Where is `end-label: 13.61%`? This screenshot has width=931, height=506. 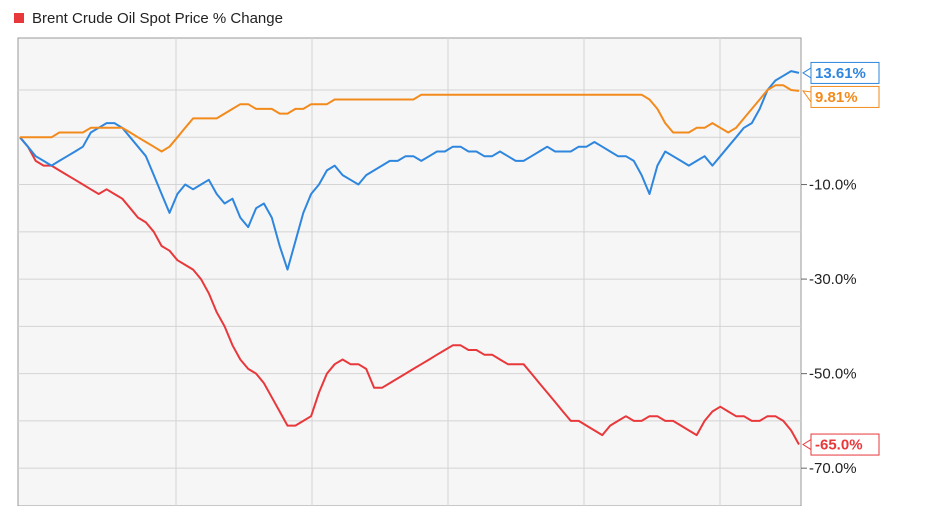
end-label: 13.61% is located at coordinates (840, 73).